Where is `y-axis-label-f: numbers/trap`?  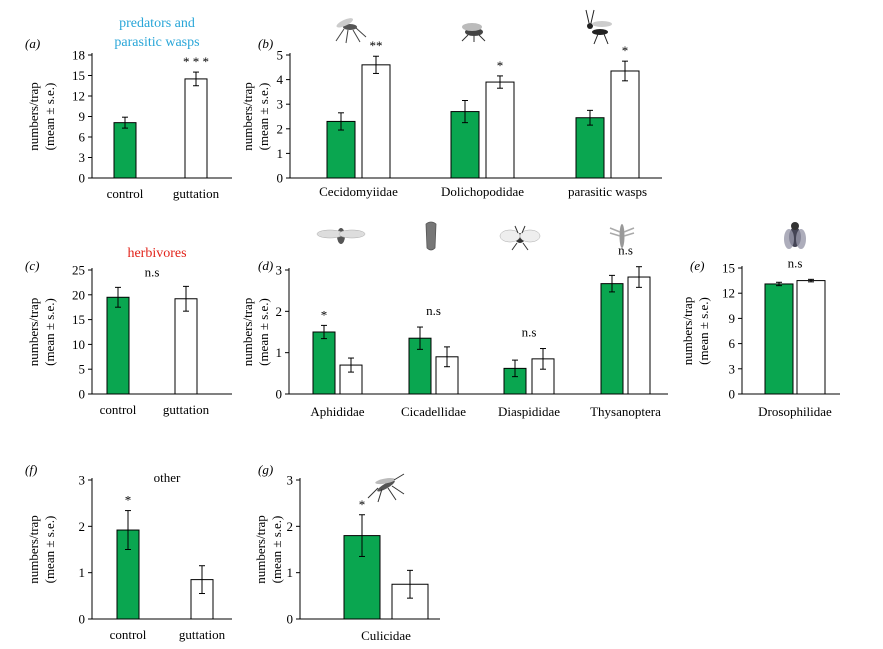
y-axis-label-f: numbers/trap is located at coordinates (33, 549).